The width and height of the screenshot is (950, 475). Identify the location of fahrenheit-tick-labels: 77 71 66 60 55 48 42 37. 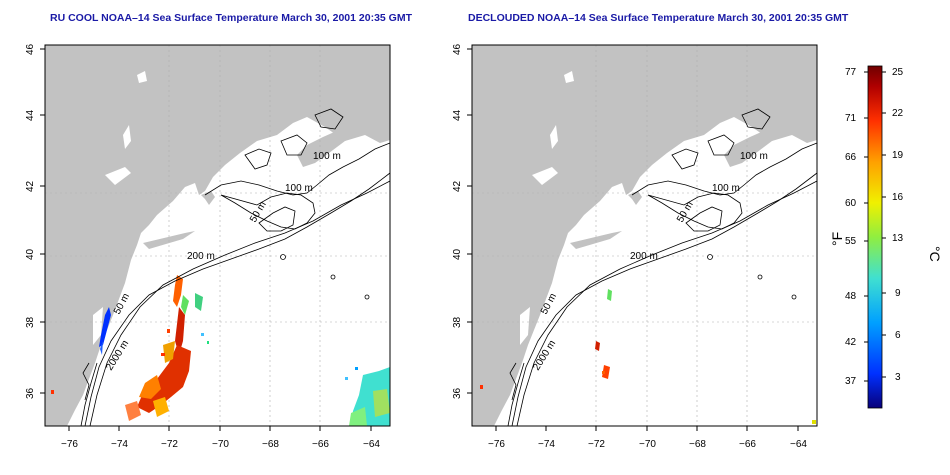
(851, 227).